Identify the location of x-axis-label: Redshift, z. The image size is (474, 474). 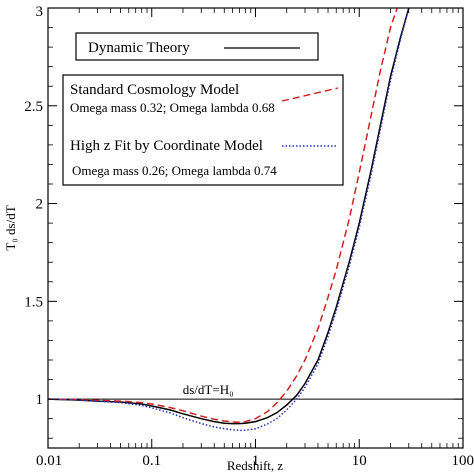
(255, 465).